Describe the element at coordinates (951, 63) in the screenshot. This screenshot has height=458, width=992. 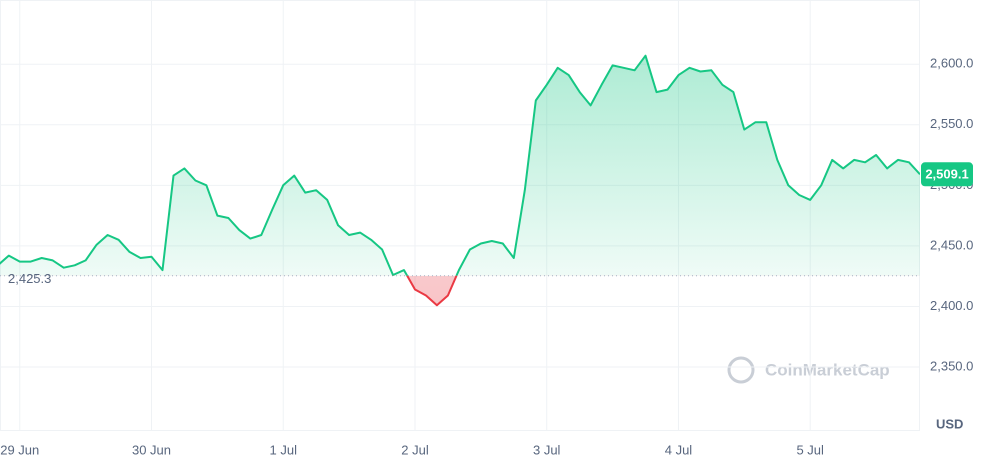
I see `y-tick-label: 2,600.0` at that location.